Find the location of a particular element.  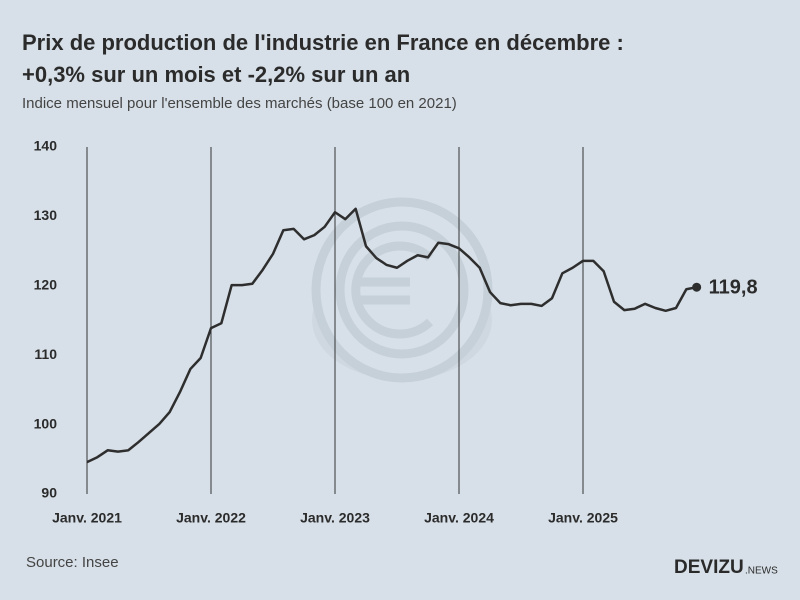

y-tick-label: 100 is located at coordinates (46, 423).